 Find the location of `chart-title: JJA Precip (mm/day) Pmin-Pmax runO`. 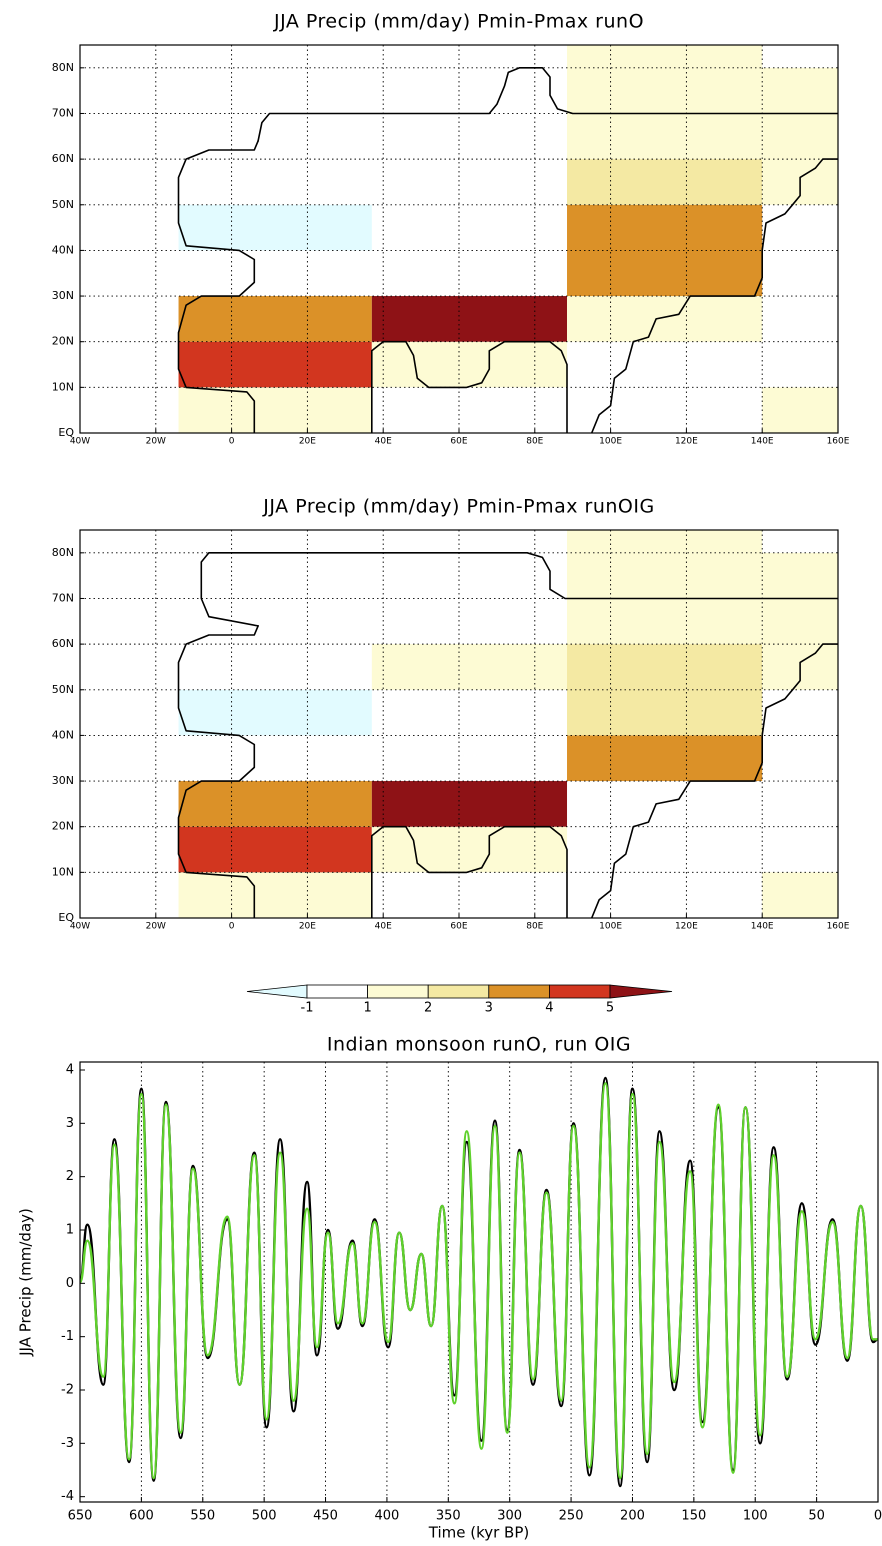

chart-title: JJA Precip (mm/day) Pmin-Pmax runO is located at coordinates (458, 22).